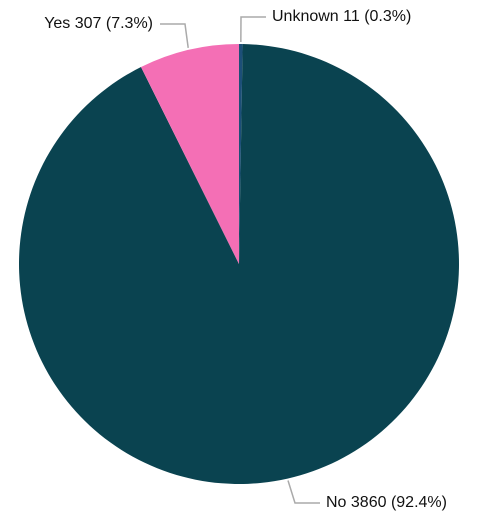 The height and width of the screenshot is (518, 479). What do you see at coordinates (386, 502) in the screenshot?
I see `slice-label: No 3860 (92.4%)` at bounding box center [386, 502].